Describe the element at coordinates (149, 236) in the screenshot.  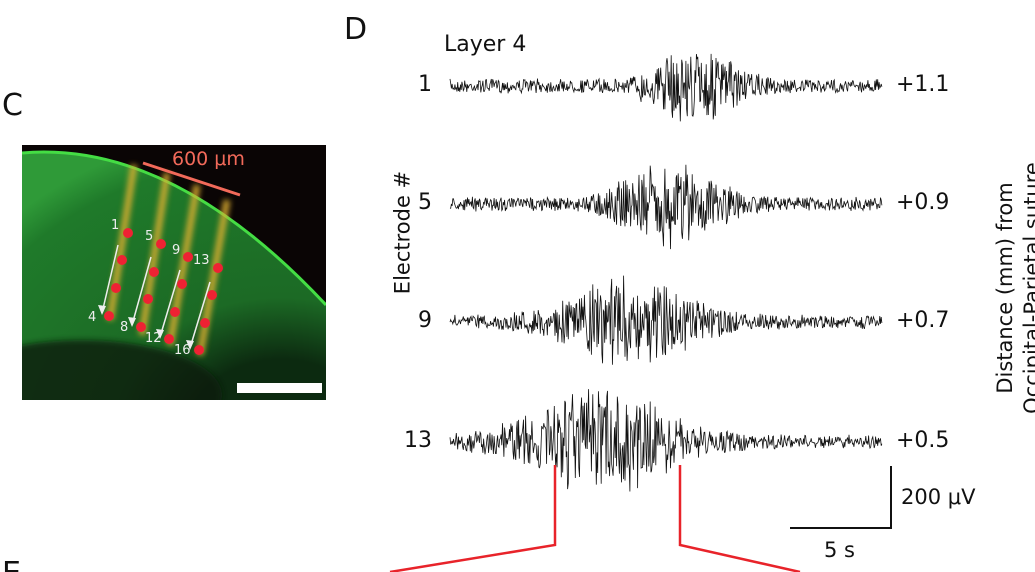
I see `electrode-label: 5` at that location.